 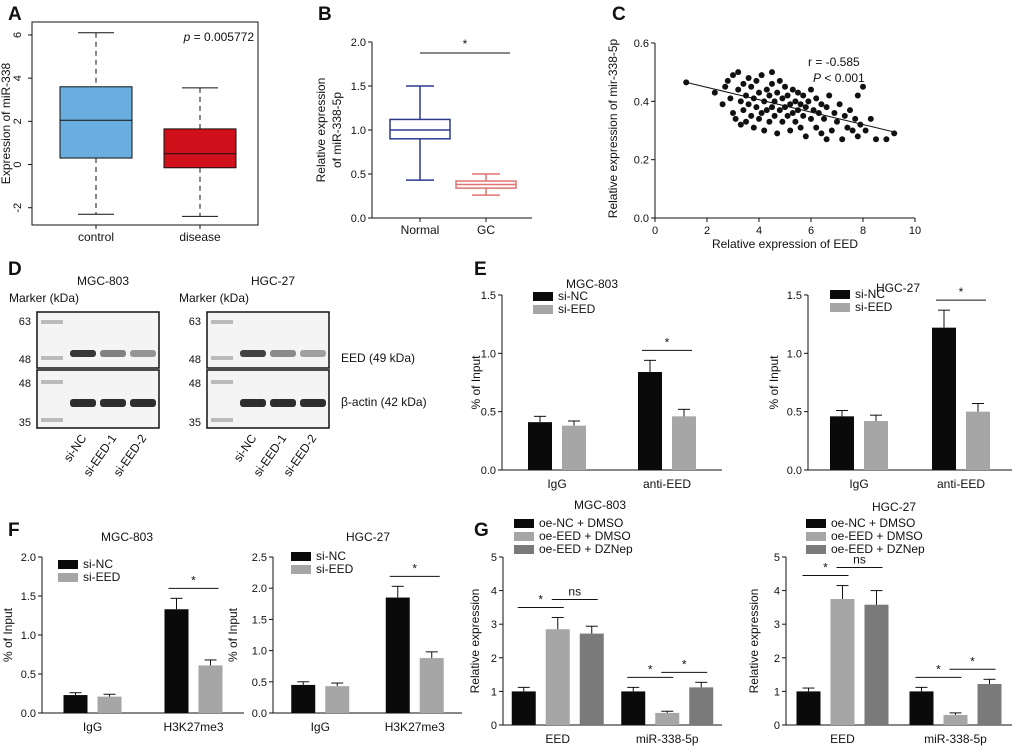 I want to click on x-tick-label: miR-338-5p, so click(x=667, y=739).